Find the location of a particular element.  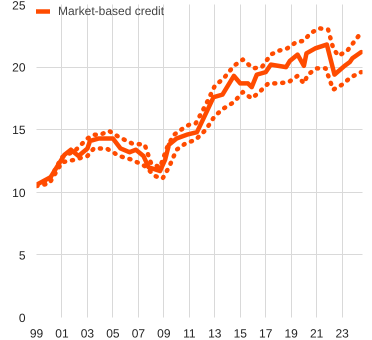

x-tick-label: 99 is located at coordinates (37, 333).